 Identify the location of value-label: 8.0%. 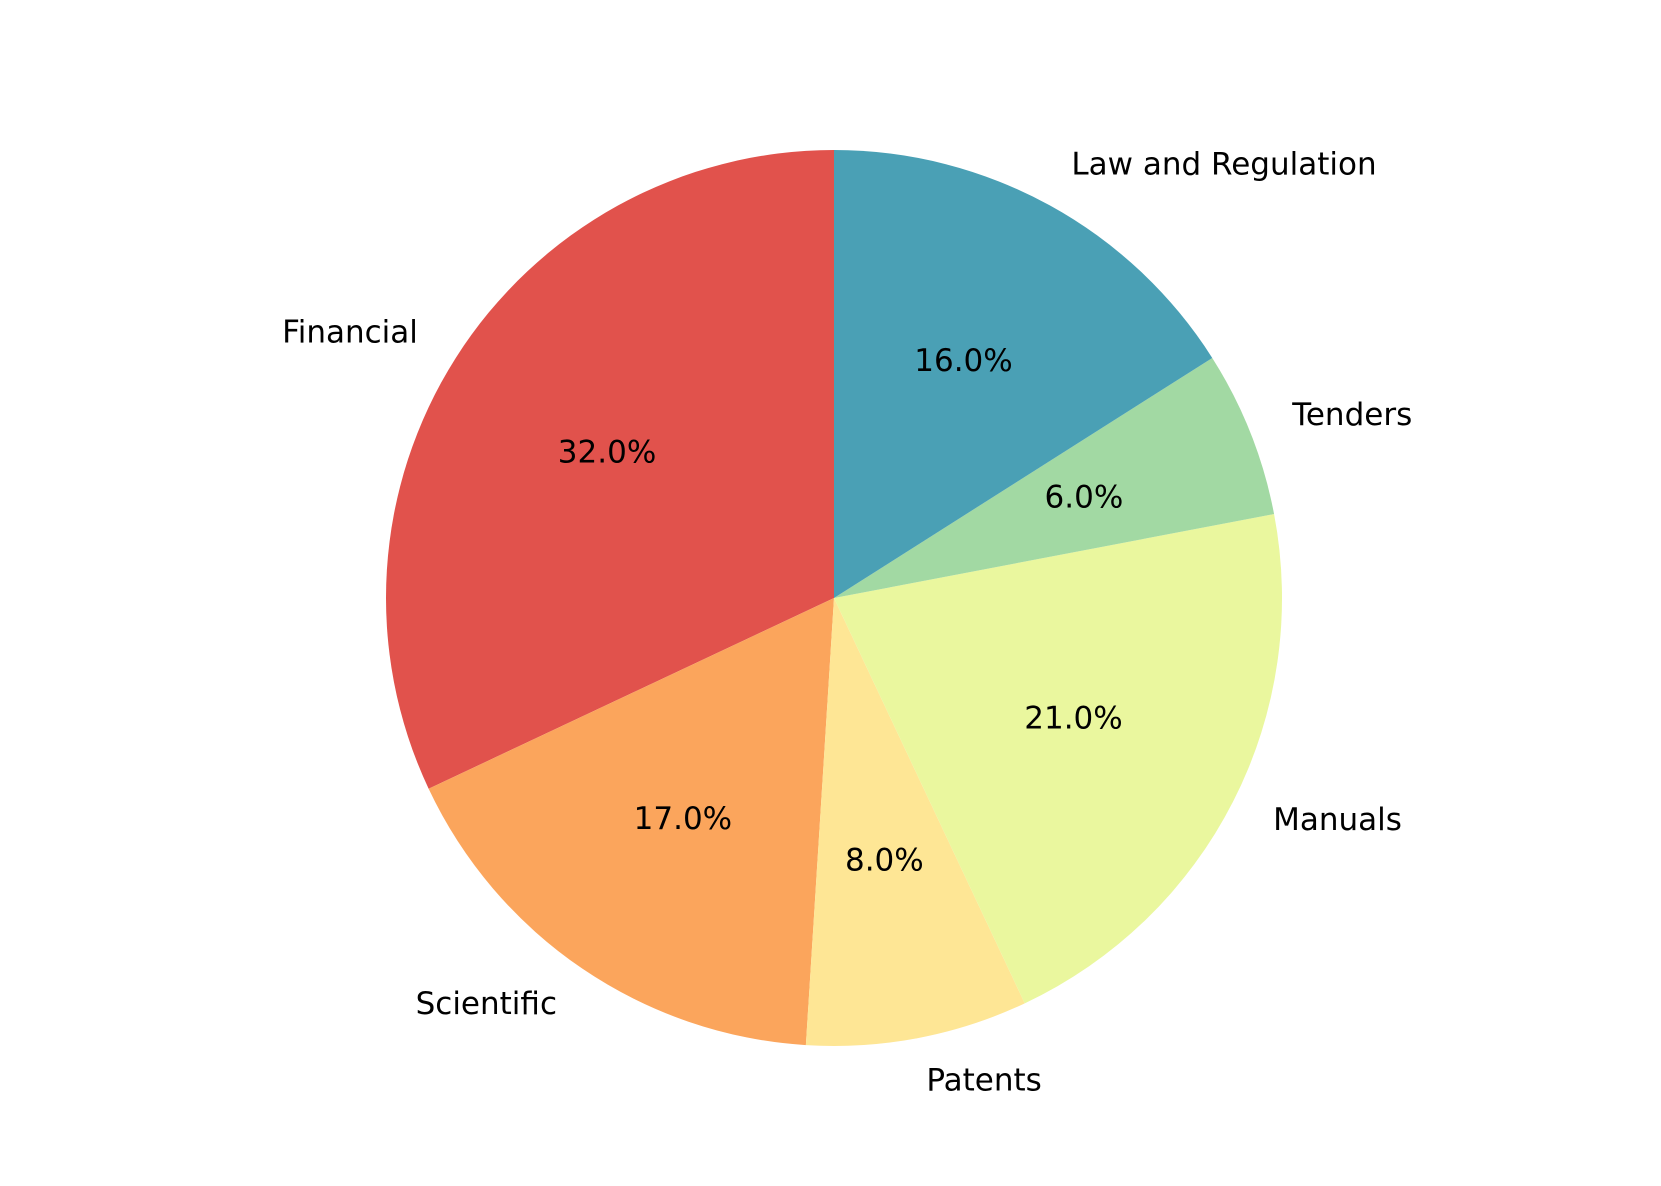
(884, 861).